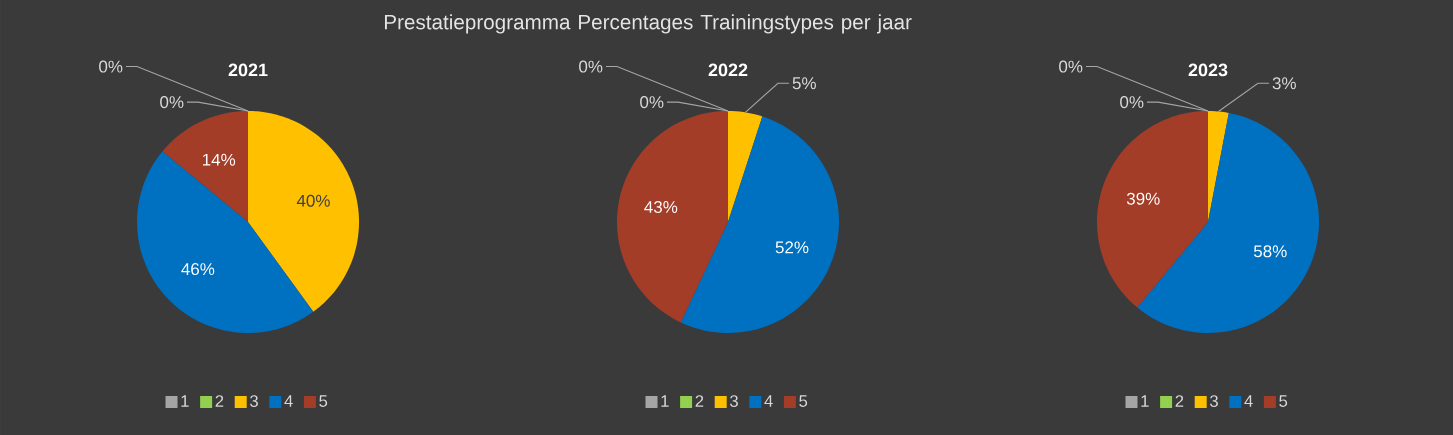 Image resolution: width=1453 pixels, height=435 pixels. I want to click on data-label: 40%, so click(313, 200).